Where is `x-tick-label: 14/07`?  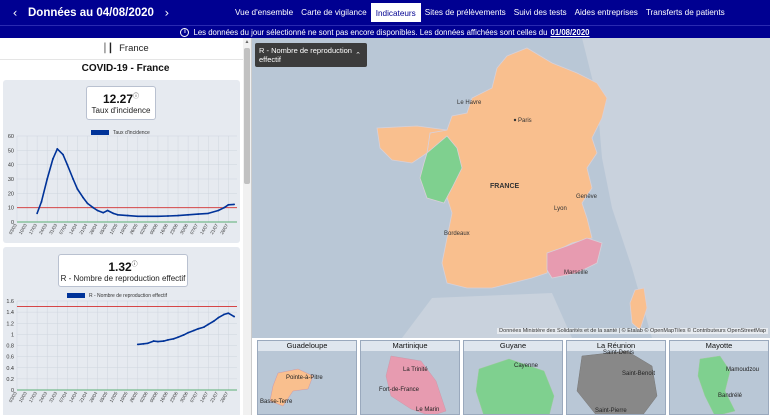
x-tick-label: 14/07 is located at coordinates (204, 229).